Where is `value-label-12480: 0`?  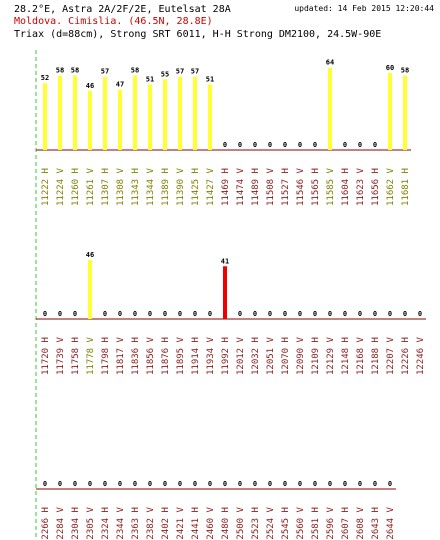 value-label-12480: 0 is located at coordinates (225, 484).